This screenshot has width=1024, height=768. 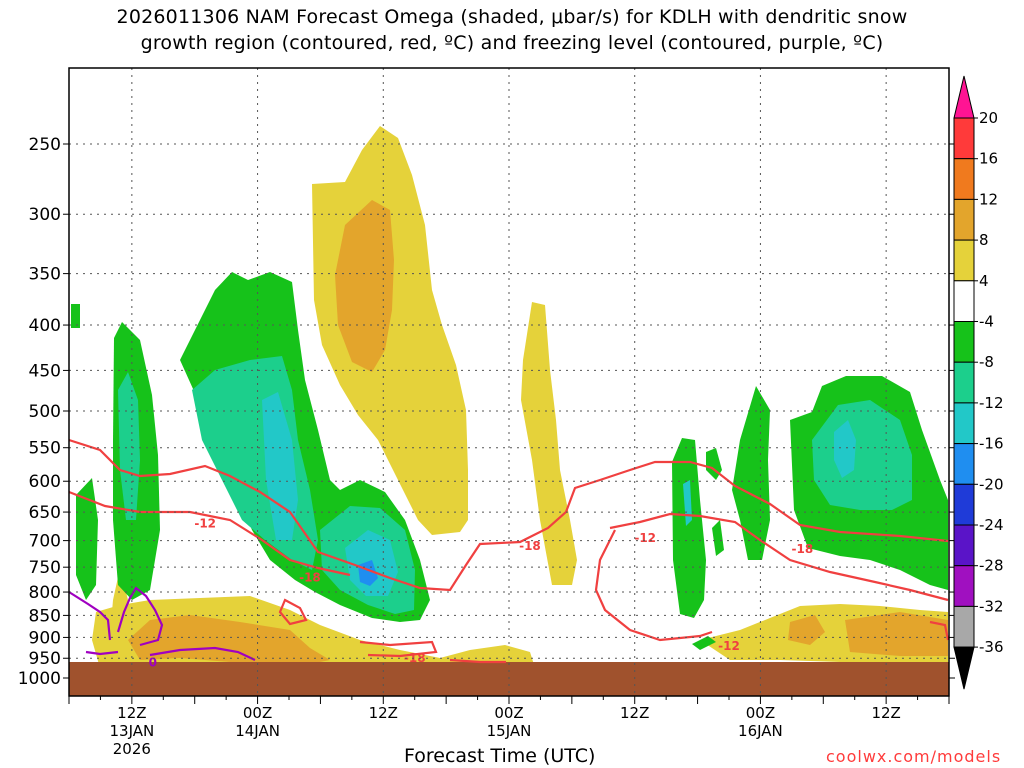 I want to click on colorbar-label: 20, so click(x=988, y=118).